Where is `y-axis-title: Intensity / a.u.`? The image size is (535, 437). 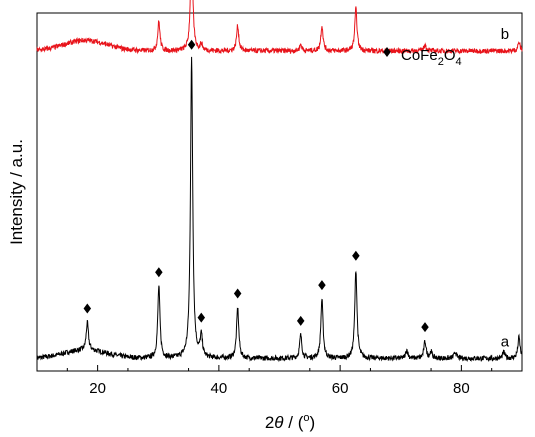
y-axis-title: Intensity / a.u. is located at coordinates (16, 192).